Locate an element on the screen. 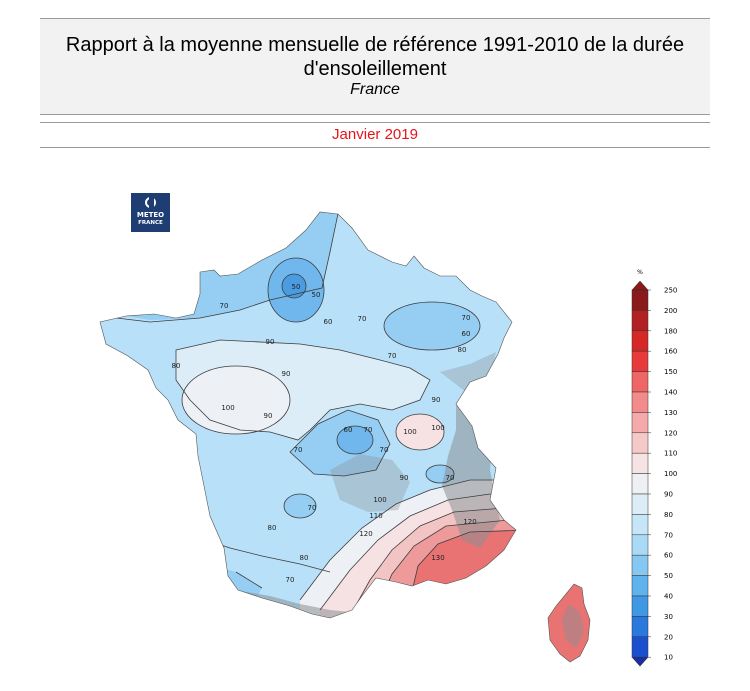  legend-tick-label: 10 is located at coordinates (668, 658).